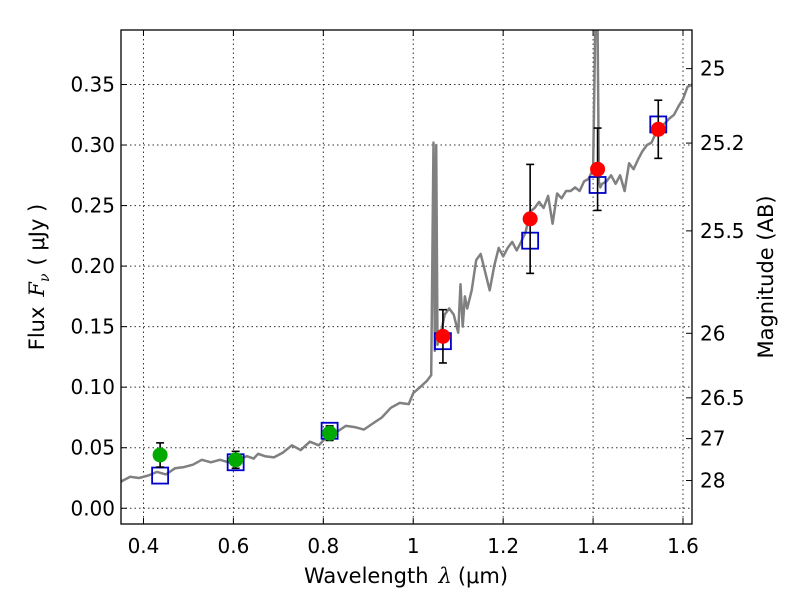  Describe the element at coordinates (92, 84) in the screenshot. I see `y-tick-label: 0.35` at that location.